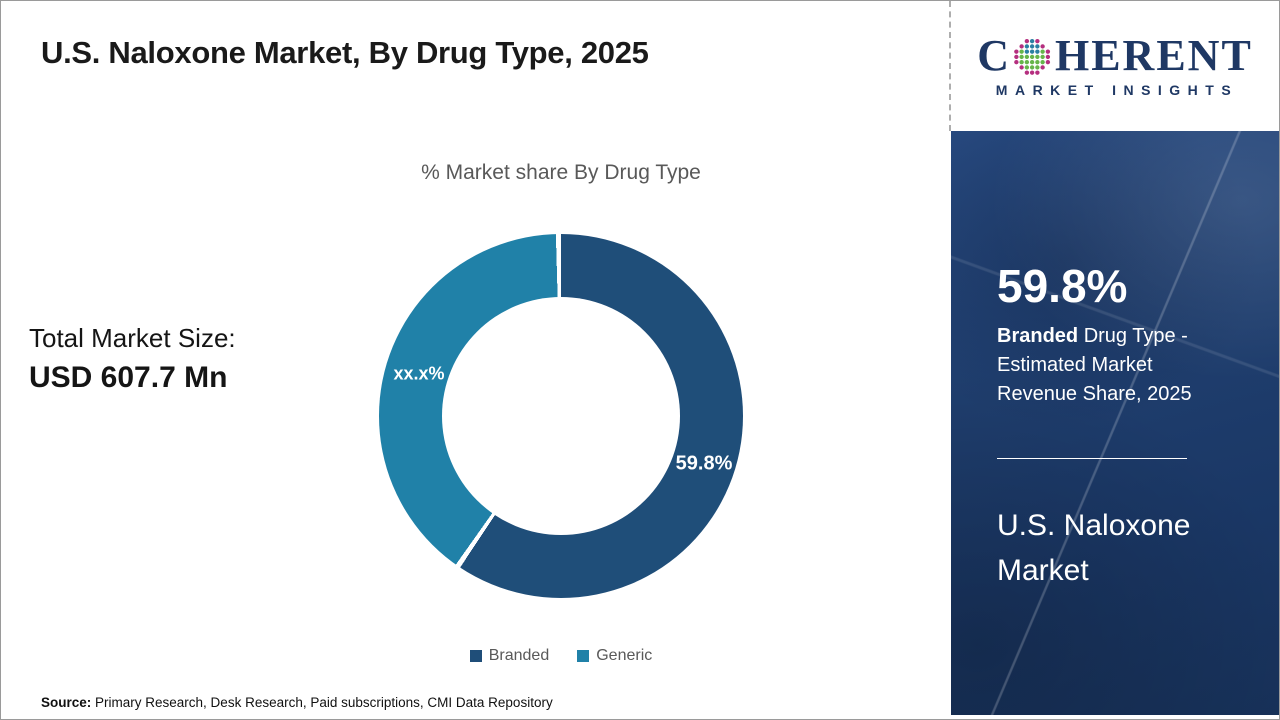  What do you see at coordinates (624, 655) in the screenshot?
I see `legend-label: Generic` at bounding box center [624, 655].